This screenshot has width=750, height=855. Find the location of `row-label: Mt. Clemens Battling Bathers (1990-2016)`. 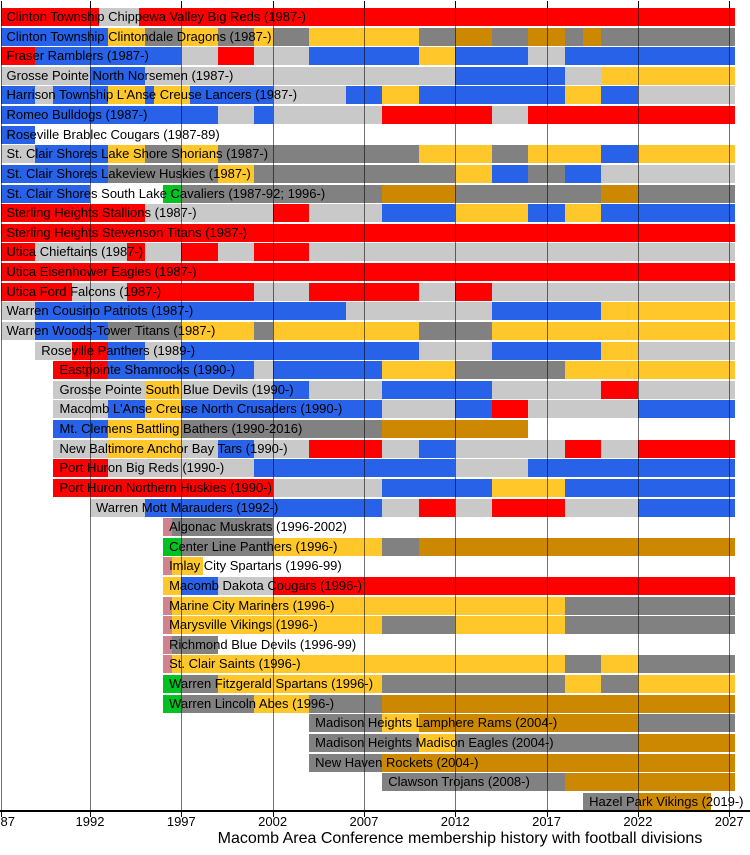

row-label: Mt. Clemens Battling Bathers (1990-2016) is located at coordinates (181, 429).